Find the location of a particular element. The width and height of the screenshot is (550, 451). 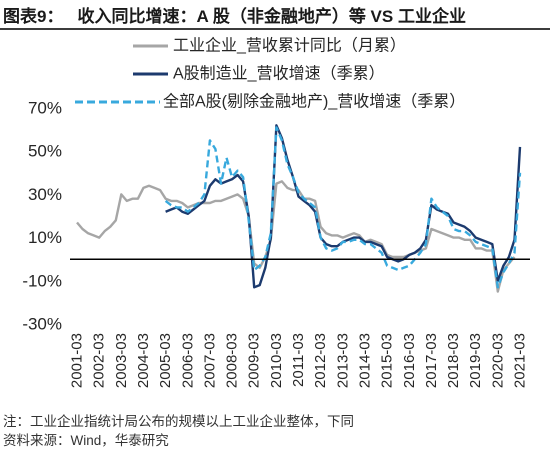

x-tick-label: 2002-03 is located at coordinates (99, 360).